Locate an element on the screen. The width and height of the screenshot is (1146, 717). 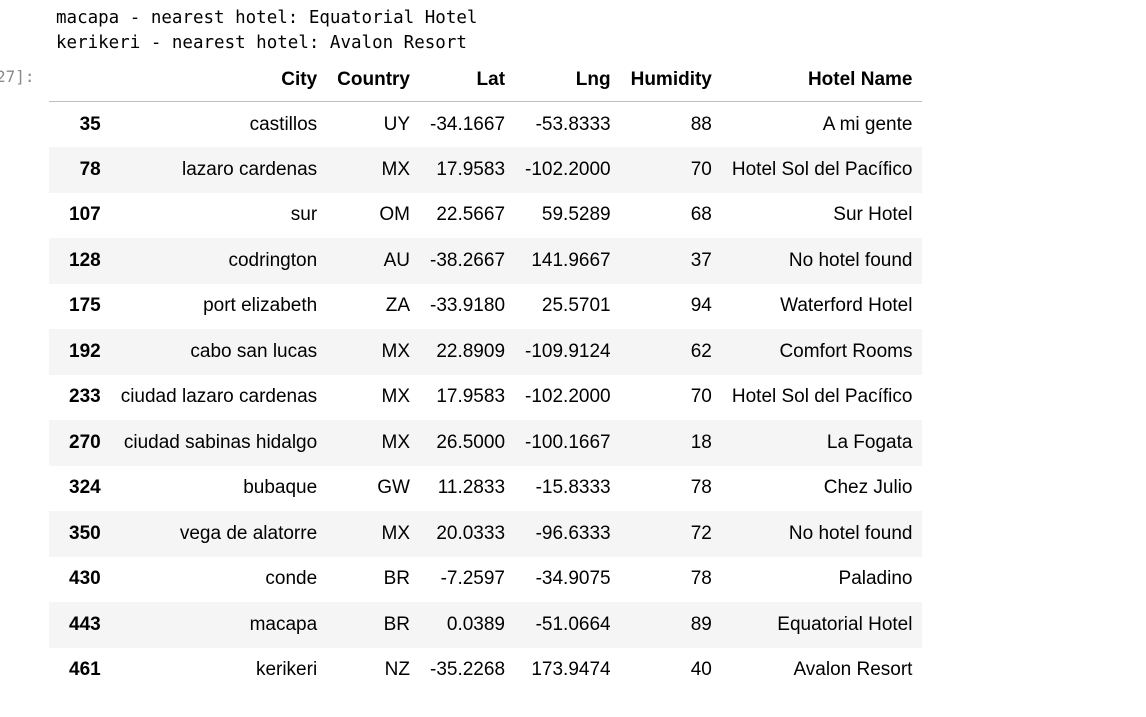
cell-city: lazaro cardenas is located at coordinates (249, 169).